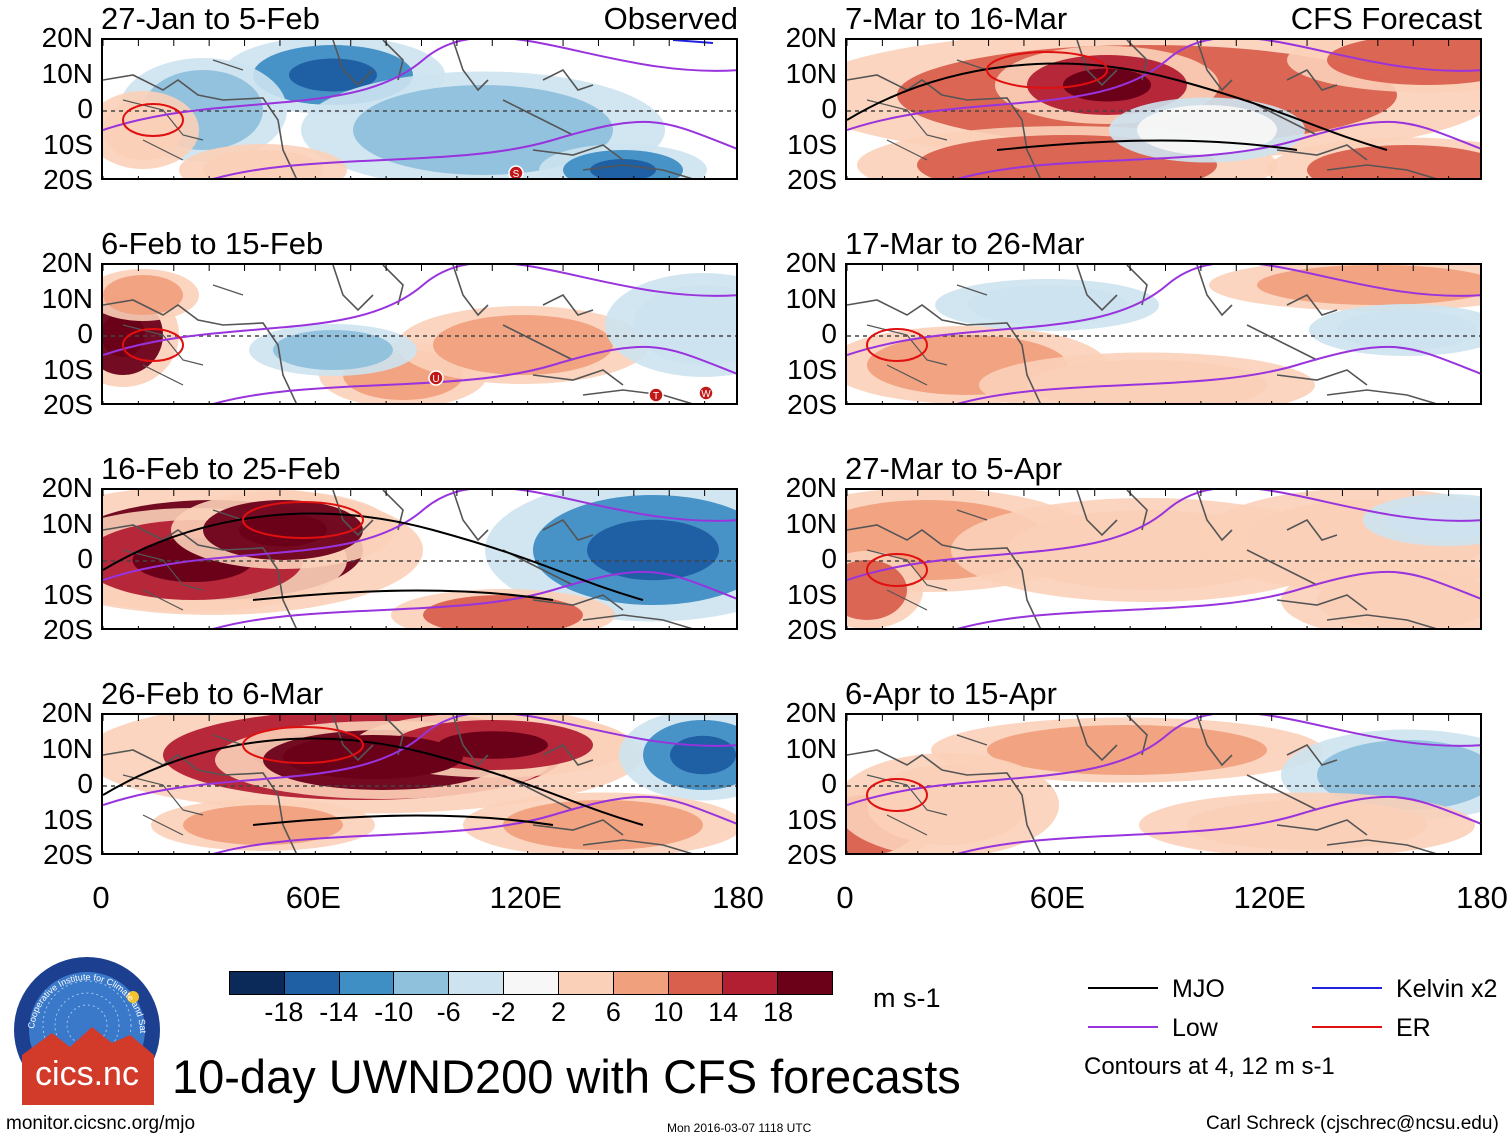 This screenshot has height=1142, width=1510. I want to click on storm-marker: U, so click(436, 378).